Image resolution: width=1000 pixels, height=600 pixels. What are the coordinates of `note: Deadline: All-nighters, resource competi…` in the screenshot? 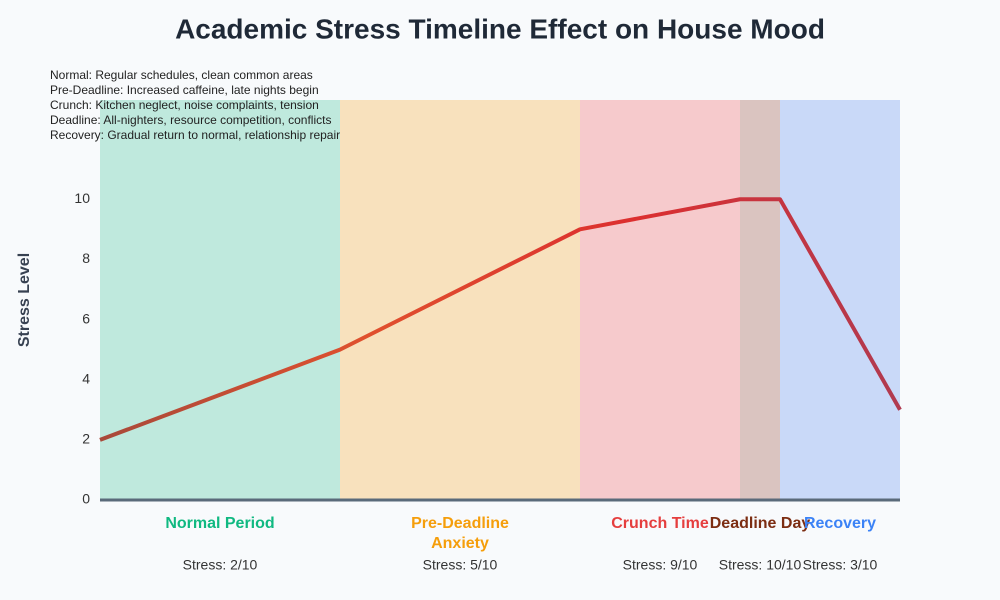 It's located at (190, 120).